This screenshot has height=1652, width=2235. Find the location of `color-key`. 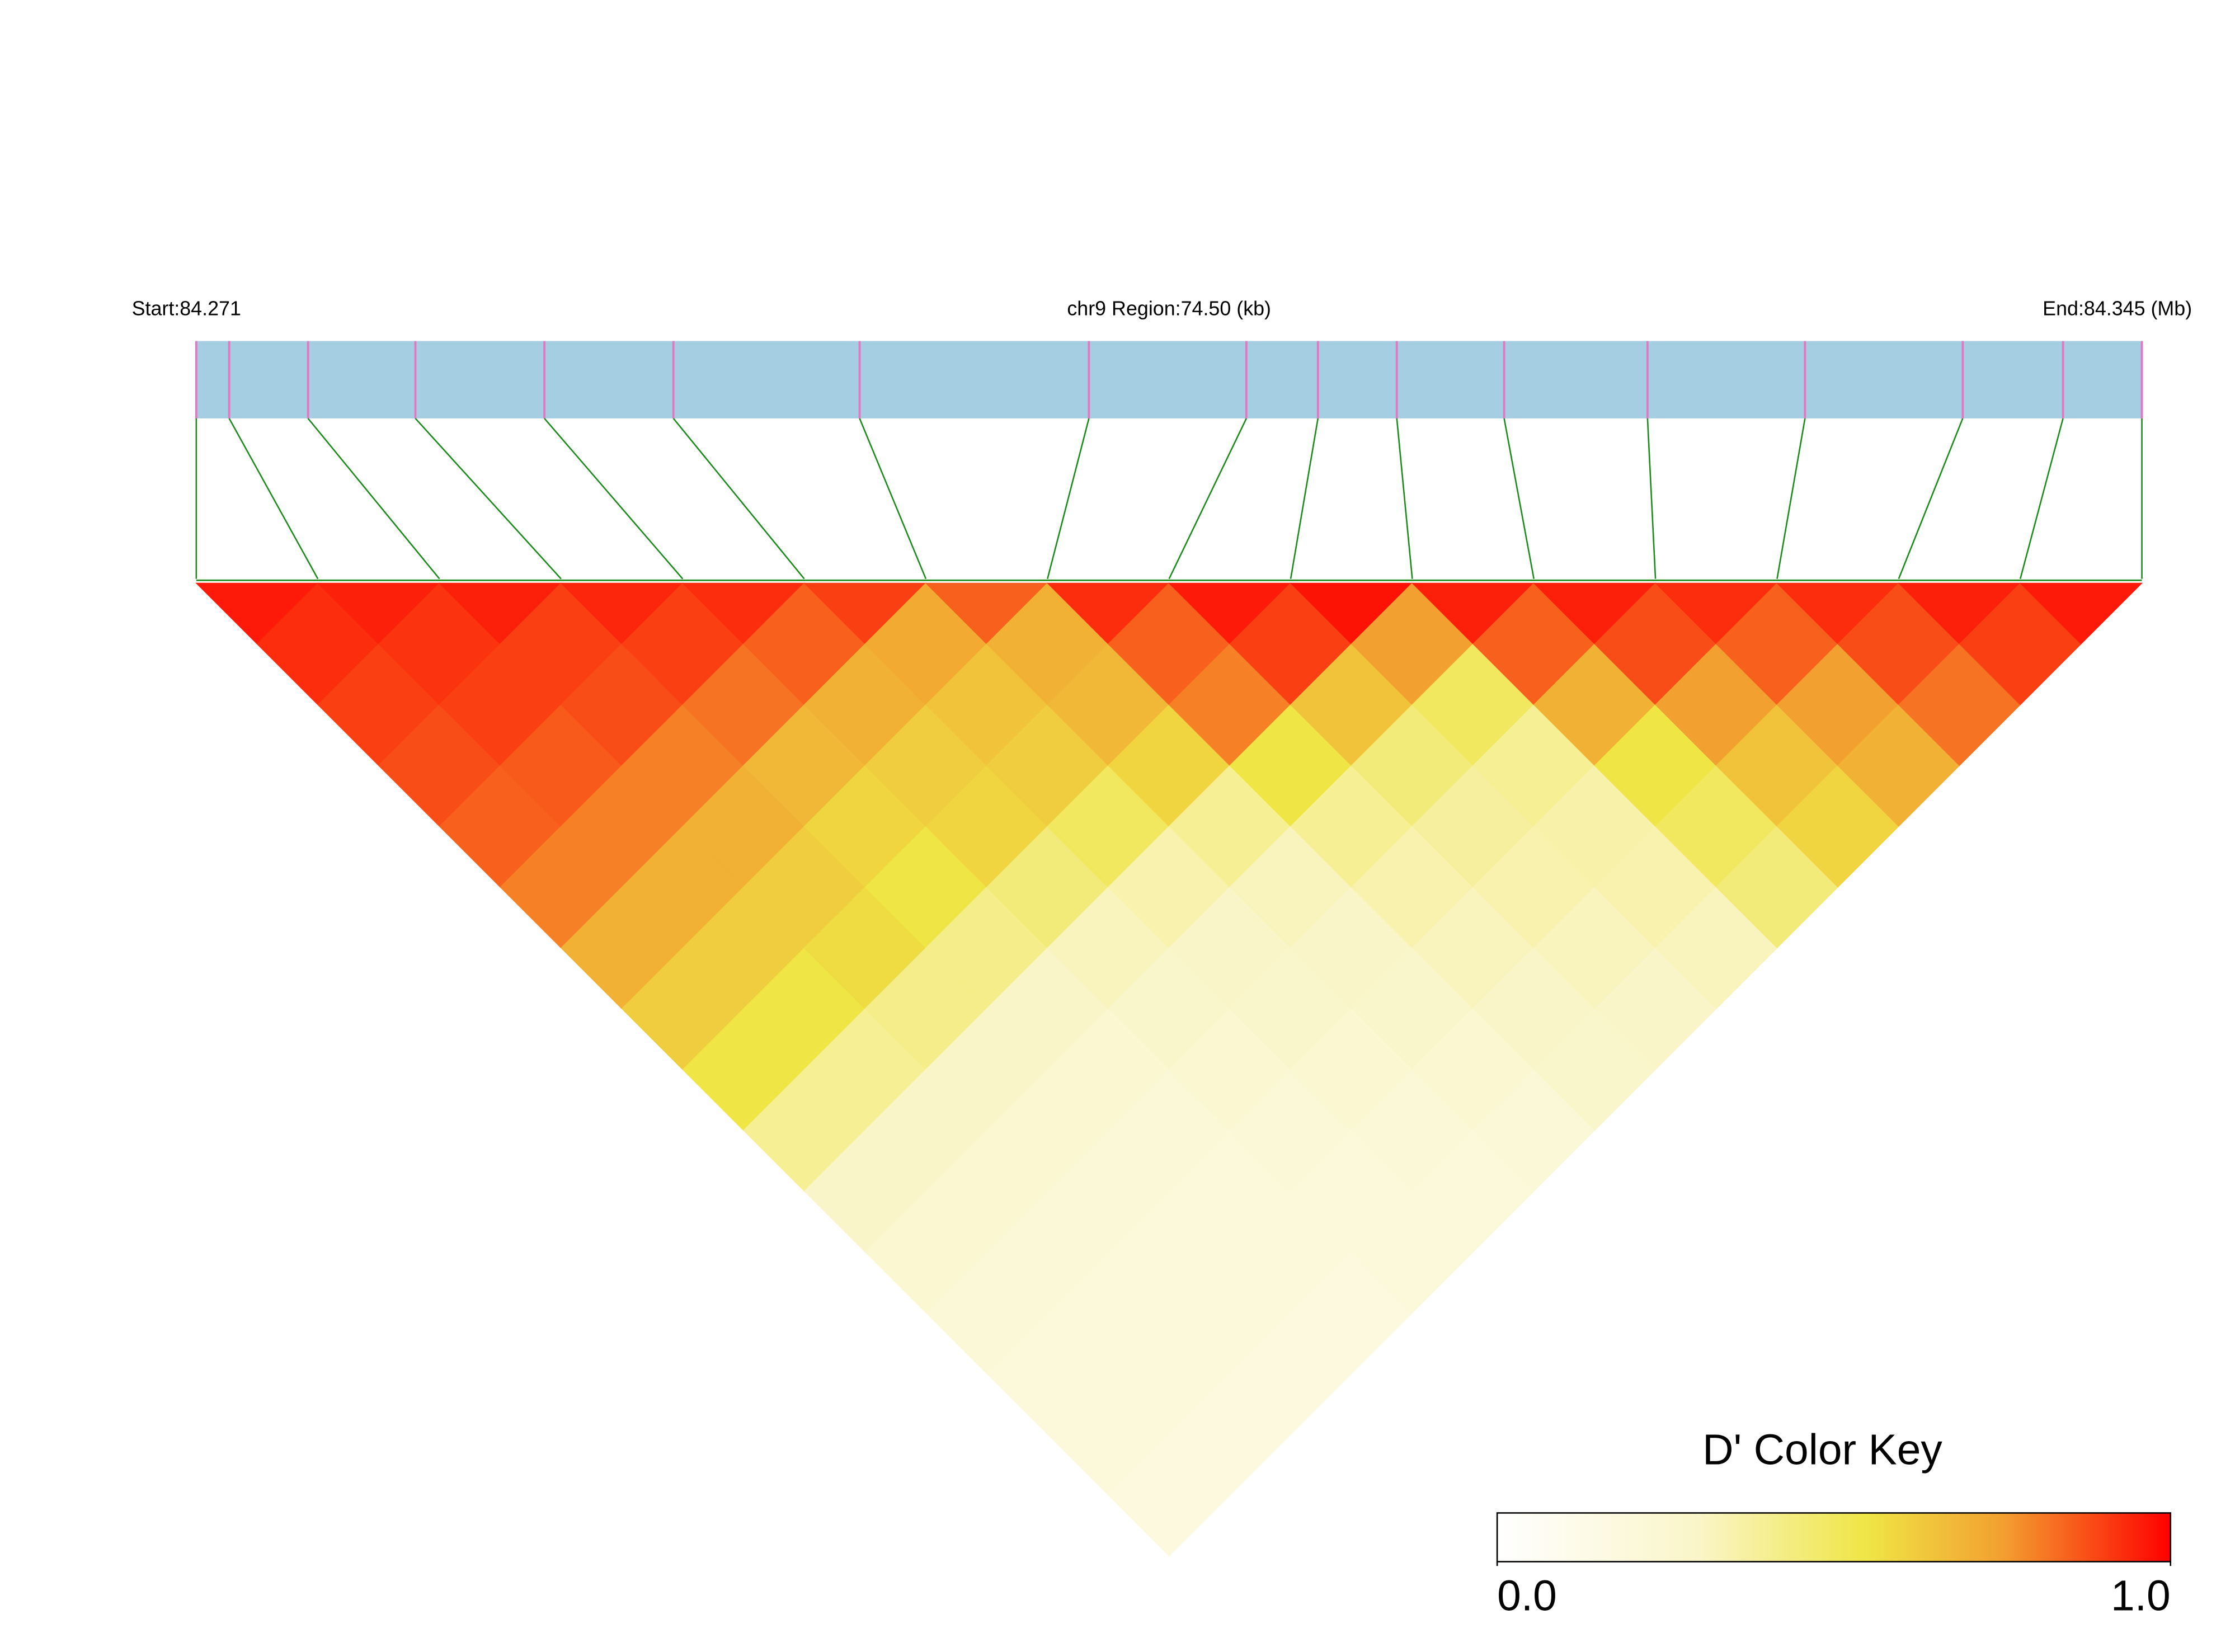

color-key is located at coordinates (1834, 1537).